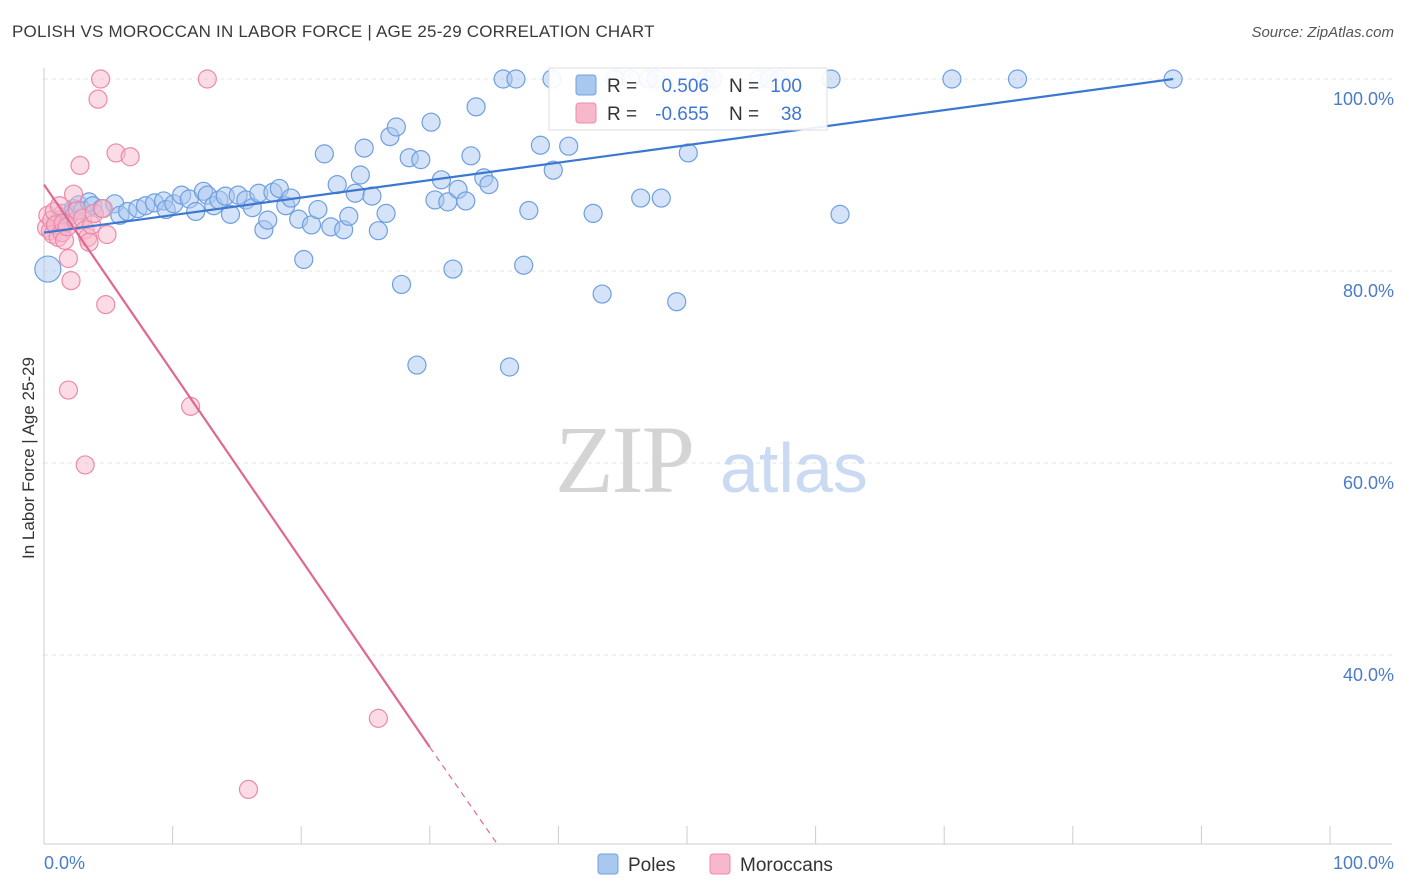  Describe the element at coordinates (608, 864) in the screenshot. I see `series-legend-swatch-poles` at that location.